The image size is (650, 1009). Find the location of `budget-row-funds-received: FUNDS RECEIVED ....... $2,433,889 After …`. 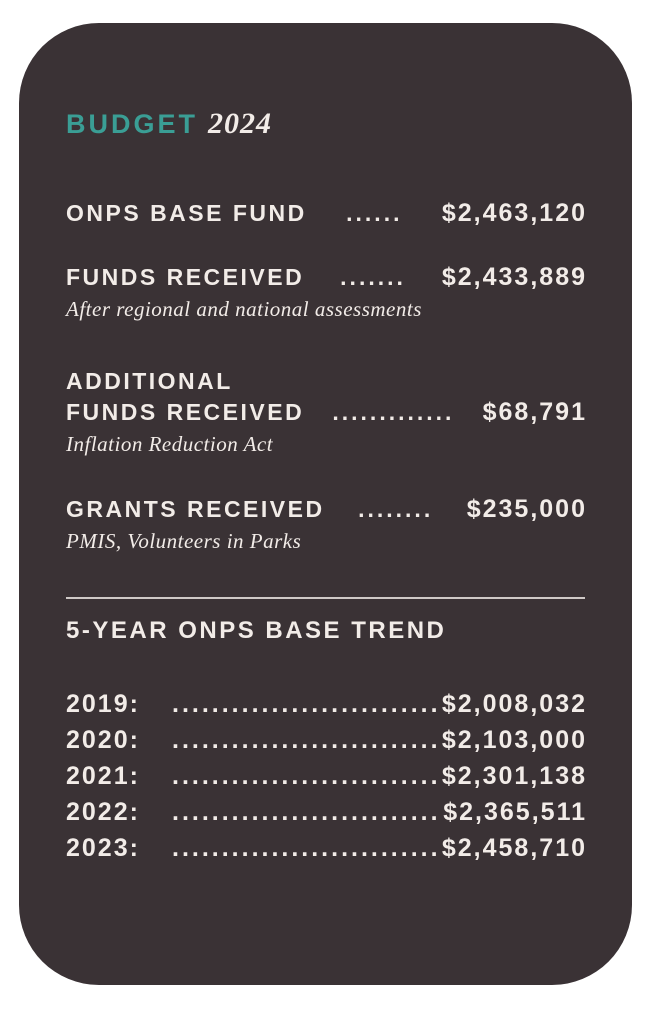

budget-row-funds-received: FUNDS RECEIVED ....... $2,433,889 After … is located at coordinates (325, 292).